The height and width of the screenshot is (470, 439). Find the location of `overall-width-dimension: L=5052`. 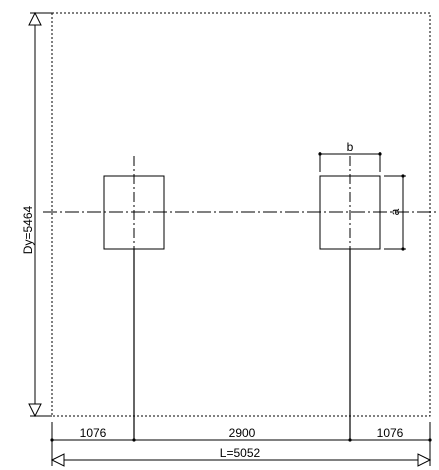

overall-width-dimension: L=5052 is located at coordinates (241, 456).